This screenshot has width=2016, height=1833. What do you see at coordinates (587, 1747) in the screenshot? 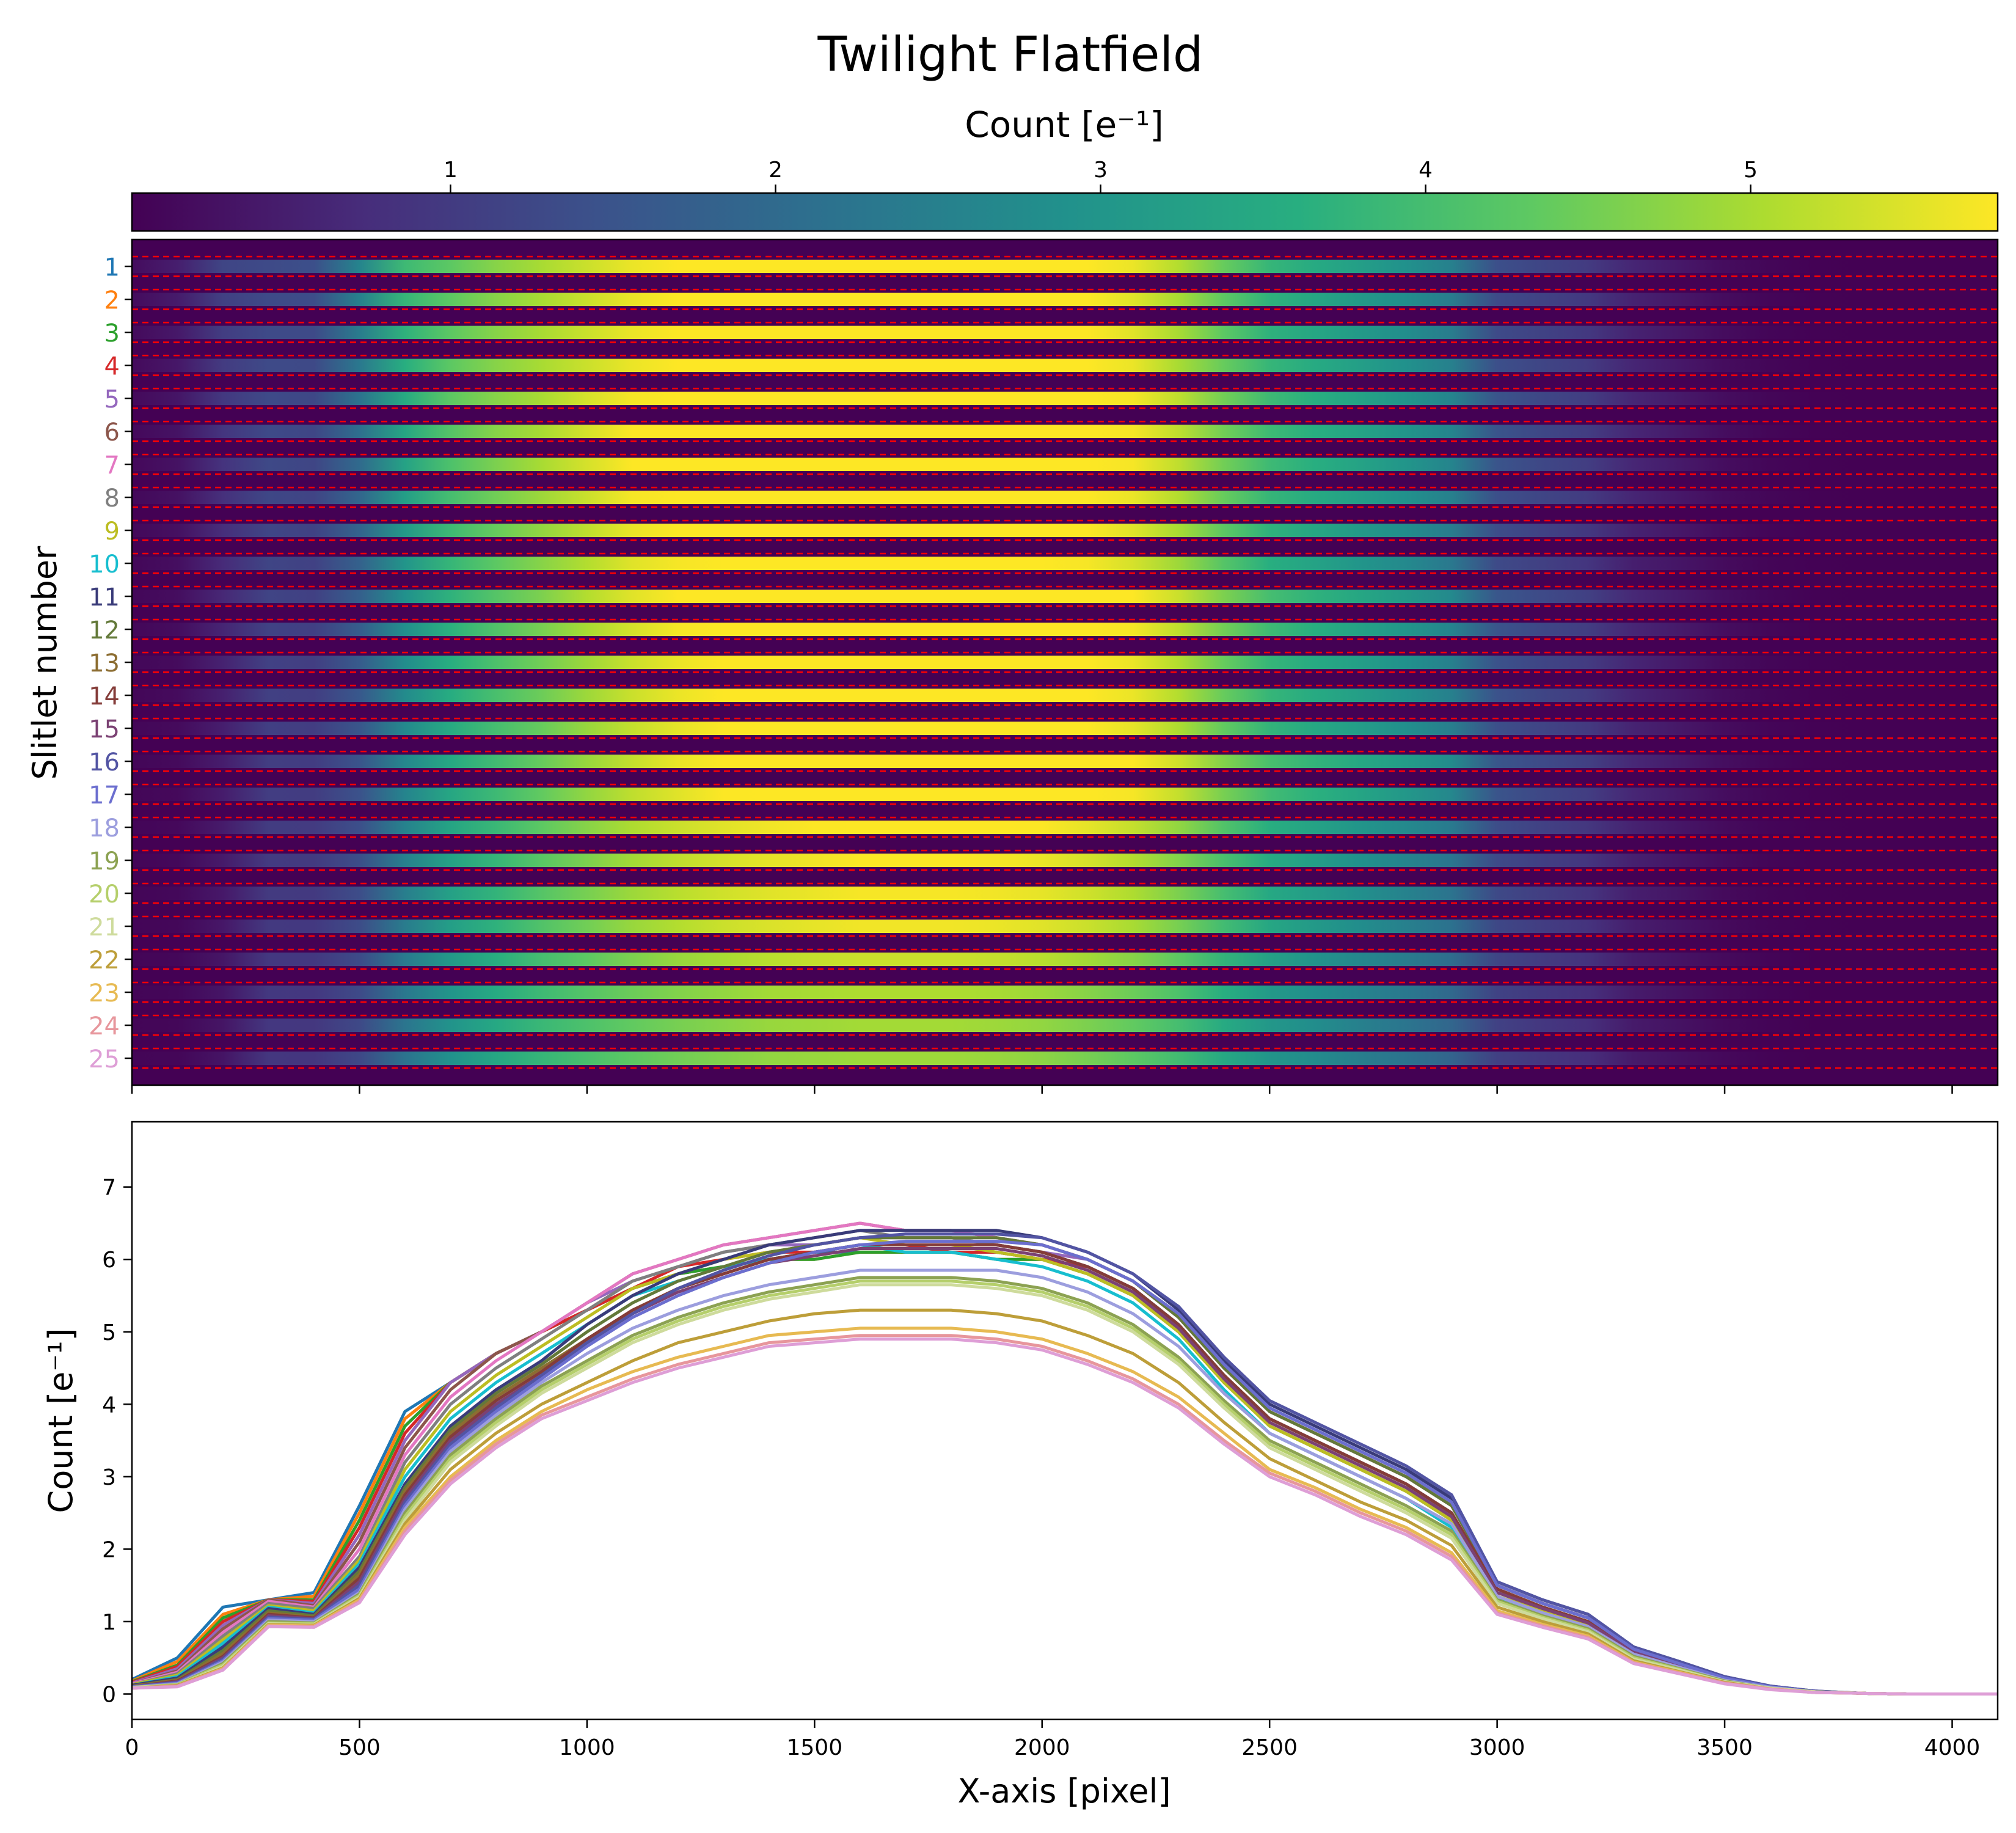
I see `line-xtick-label: 1000` at bounding box center [587, 1747].